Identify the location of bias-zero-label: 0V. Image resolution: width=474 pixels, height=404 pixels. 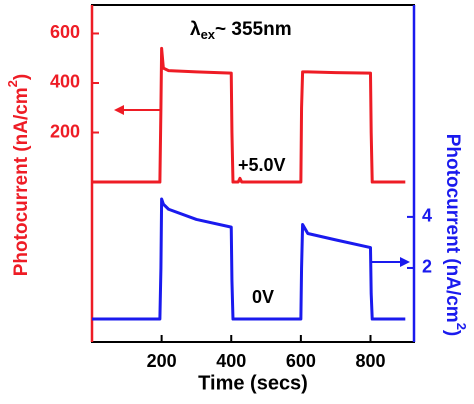
(263, 297).